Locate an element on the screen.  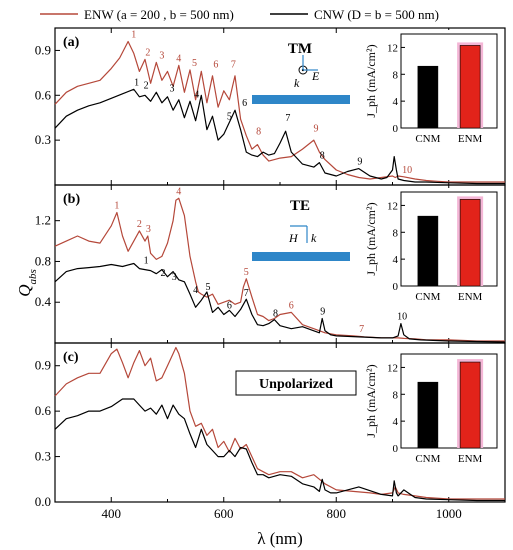
legend-label-enw: ENW (a = 200 , b = 500 nm) is located at coordinates (159, 14).